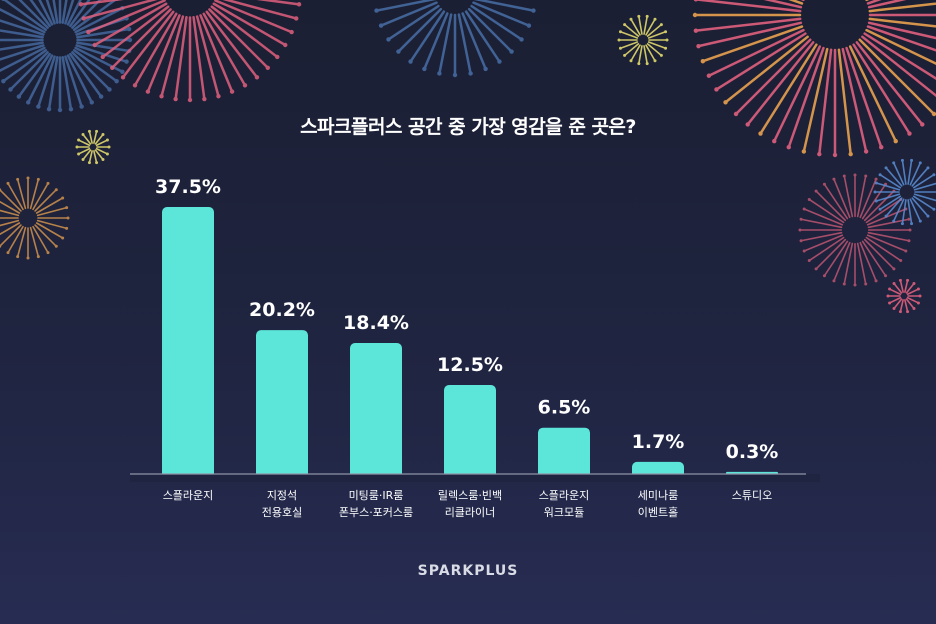 This screenshot has width=936, height=624. What do you see at coordinates (468, 127) in the screenshot?
I see `chart-title: 스파크플러스 공간 중 가장 영감을 준 곳은?` at bounding box center [468, 127].